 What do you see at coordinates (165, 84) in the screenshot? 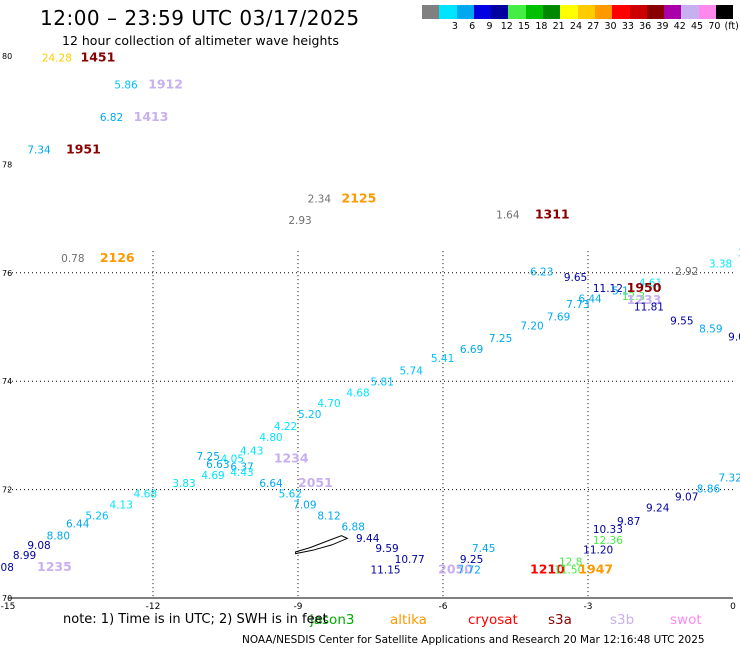
I see `pass-time-label: 1912` at bounding box center [165, 84].